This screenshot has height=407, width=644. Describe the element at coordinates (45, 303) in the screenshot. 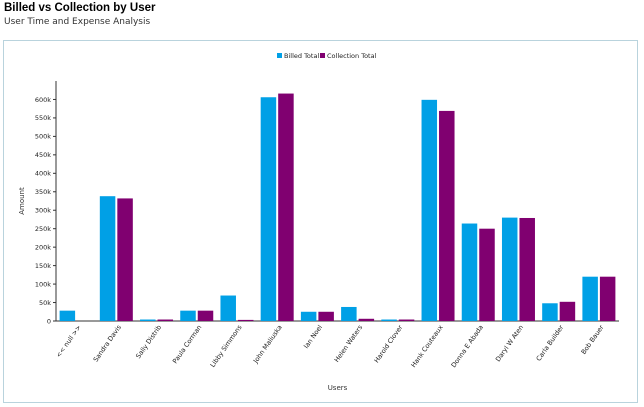

I see `y-tick-label: 50k` at that location.